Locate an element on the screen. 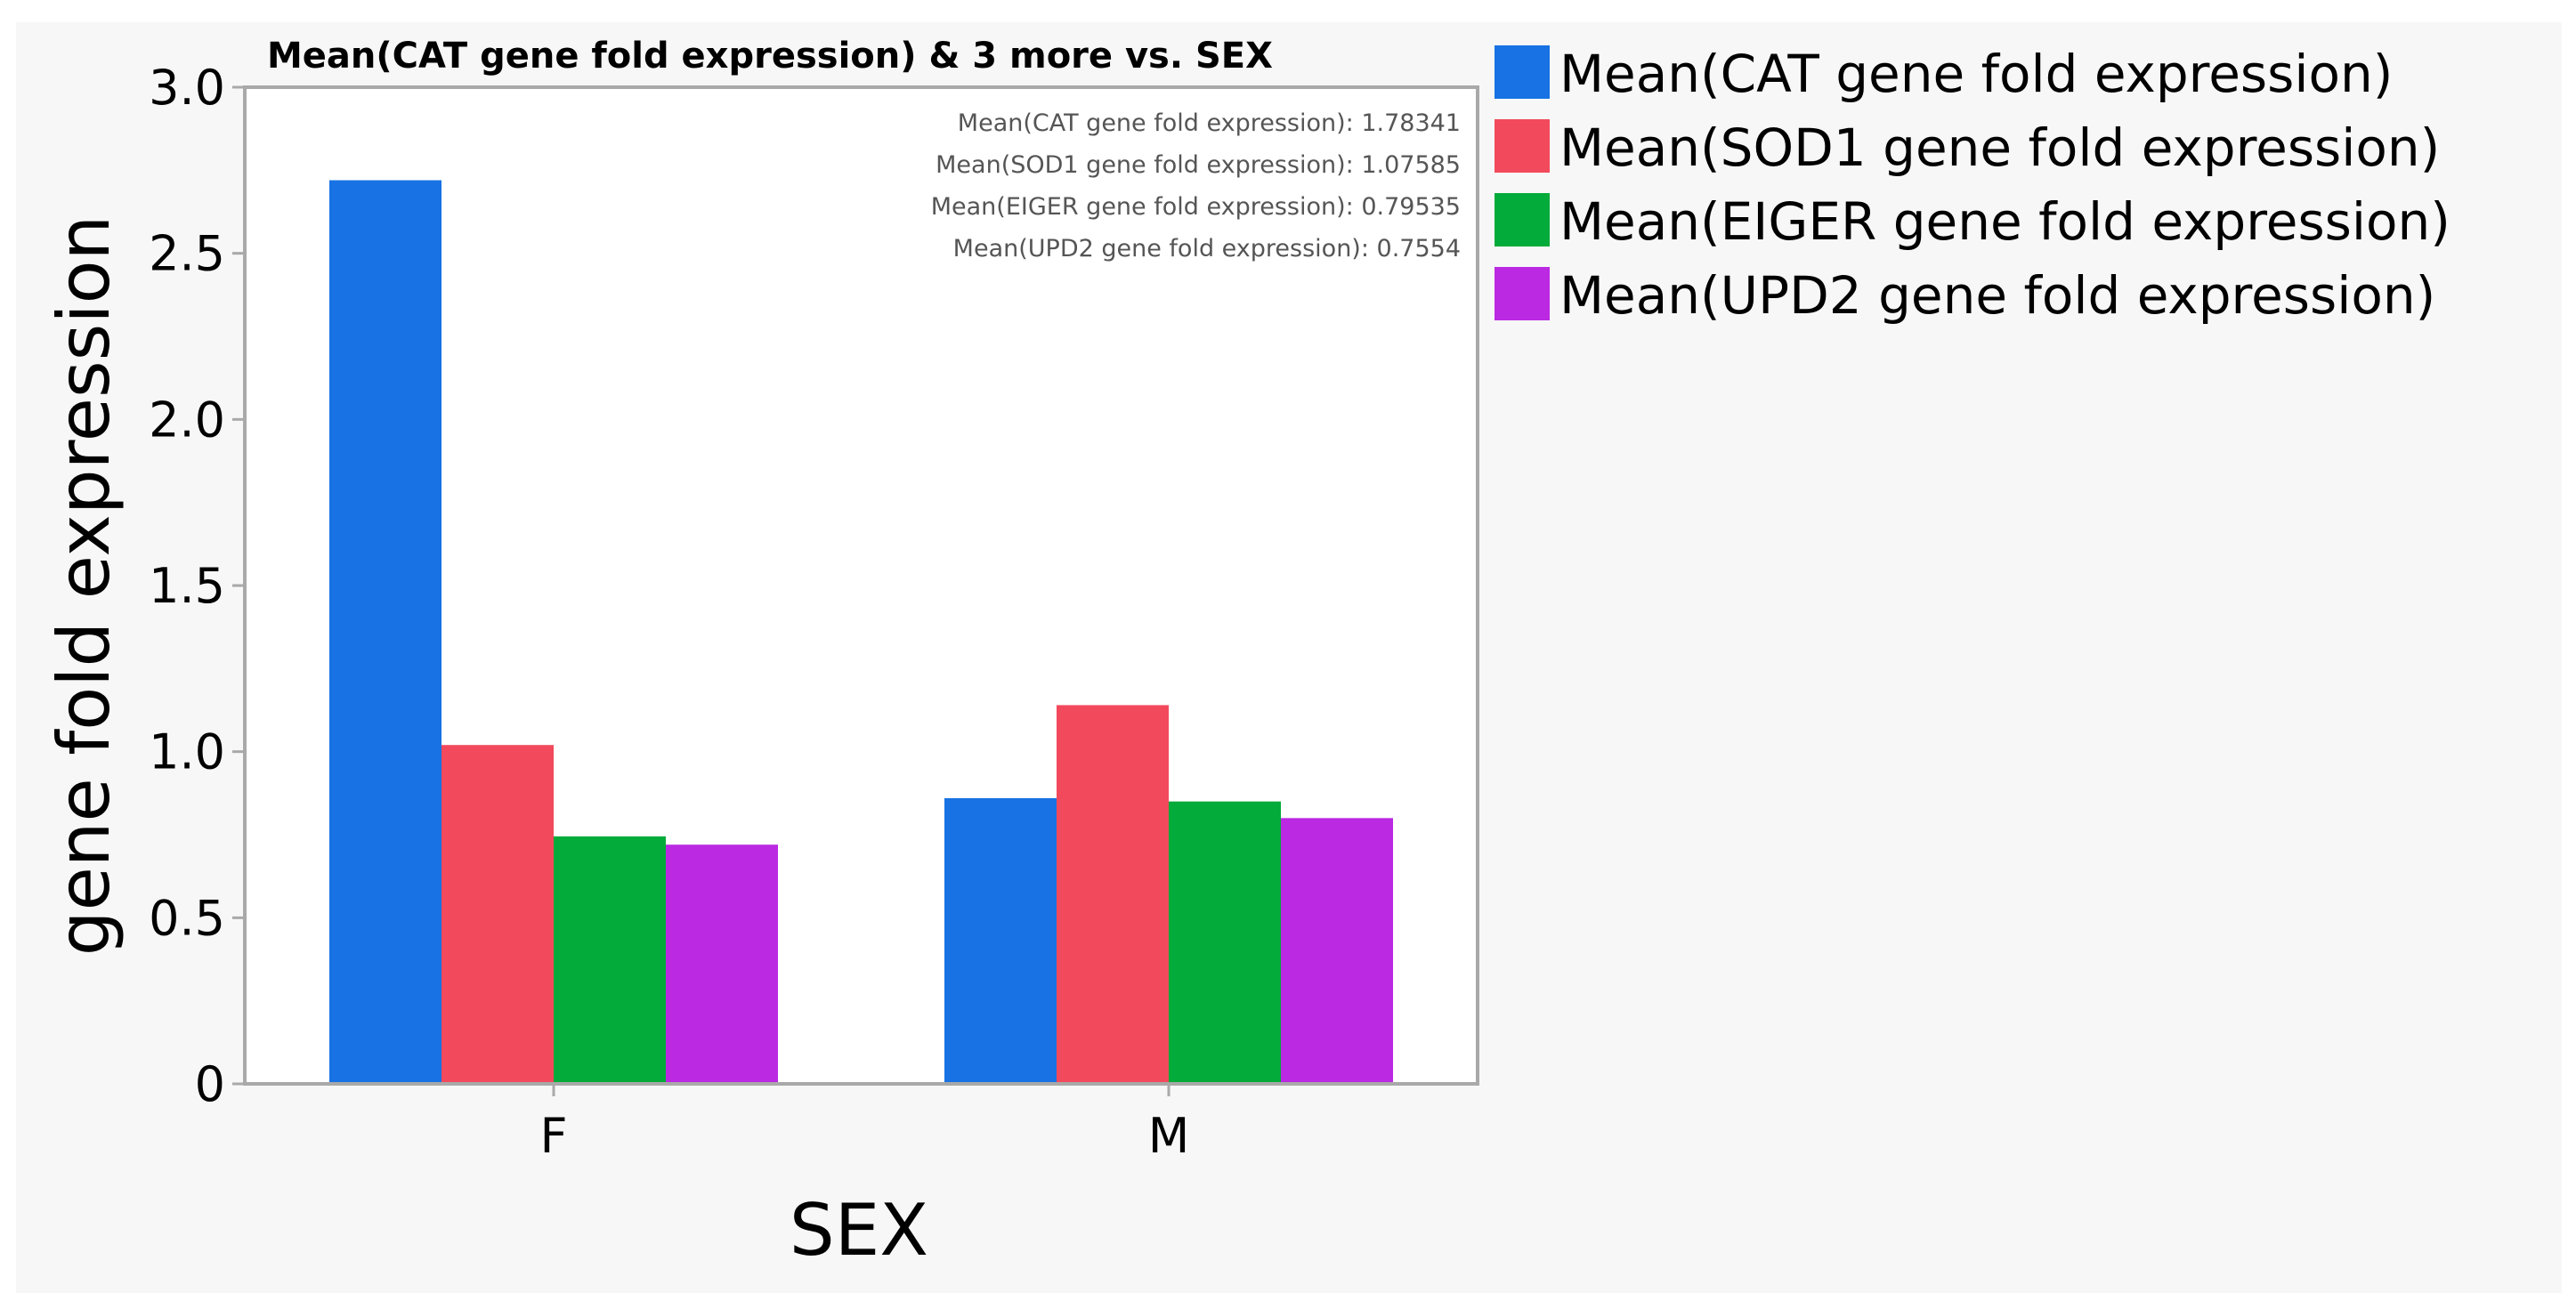  y-tick-label: 2.0 is located at coordinates (187, 420).